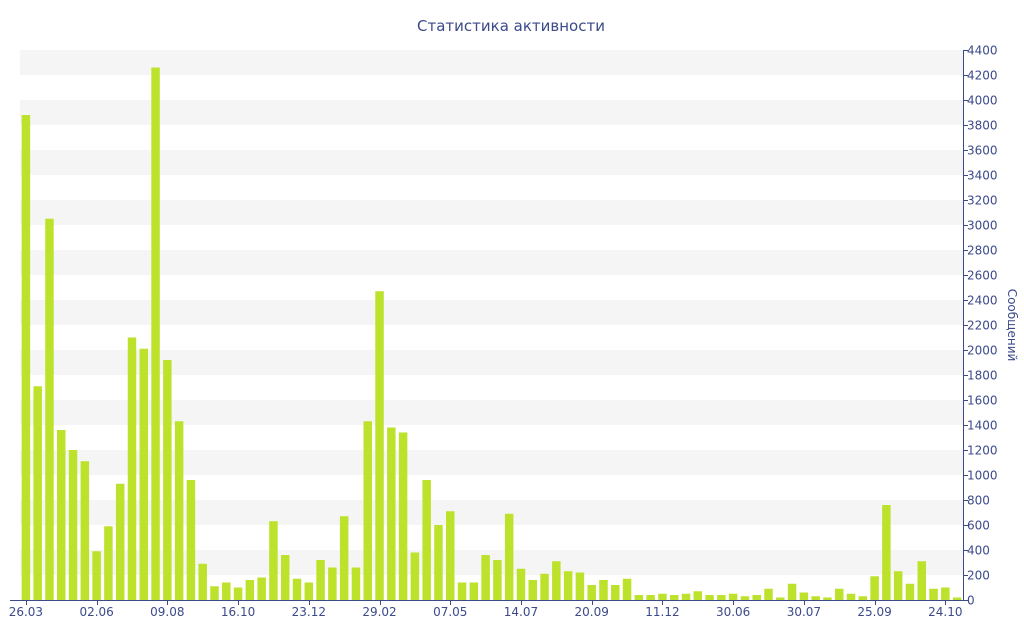 The image size is (1024, 640). I want to click on y-tick-label: 4200, so click(982, 76).